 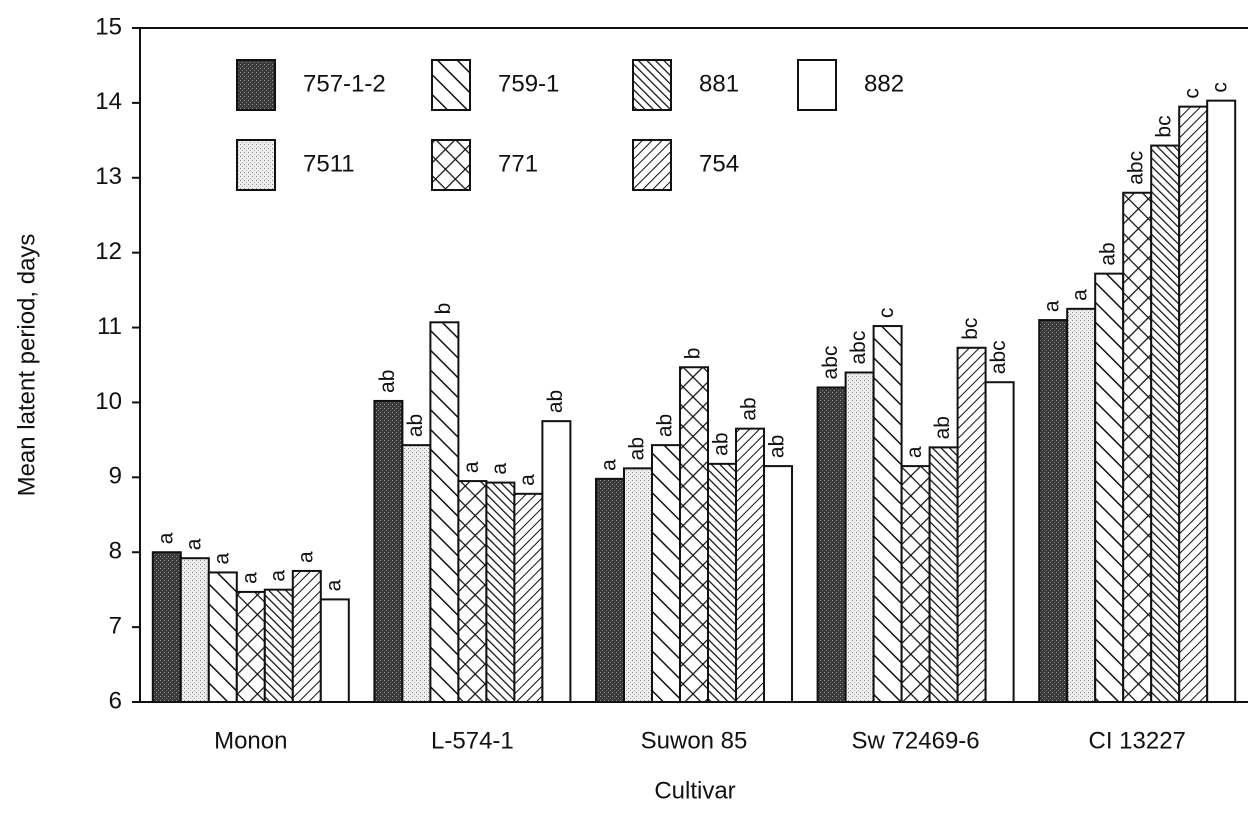 I want to click on legend-label: 757-1-2, so click(x=344, y=83).